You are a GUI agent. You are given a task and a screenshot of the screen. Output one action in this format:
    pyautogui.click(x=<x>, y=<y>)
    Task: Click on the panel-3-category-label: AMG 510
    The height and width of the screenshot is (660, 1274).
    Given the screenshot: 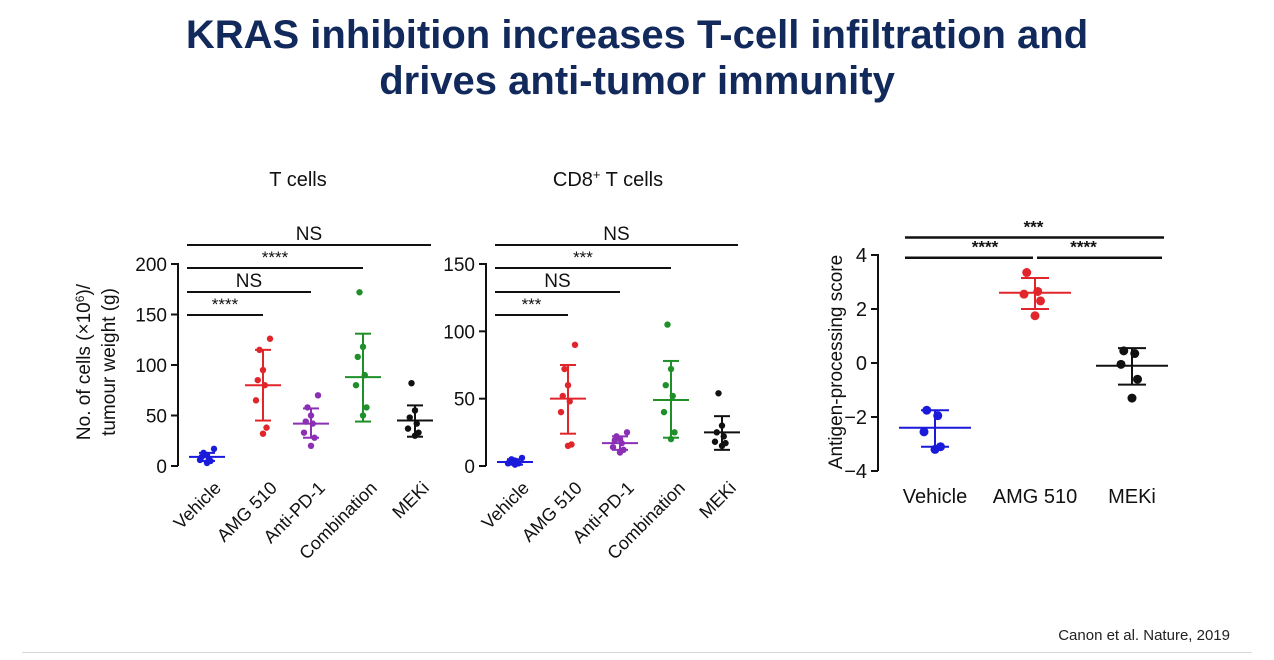 What is the action you would take?
    pyautogui.click(x=1035, y=497)
    